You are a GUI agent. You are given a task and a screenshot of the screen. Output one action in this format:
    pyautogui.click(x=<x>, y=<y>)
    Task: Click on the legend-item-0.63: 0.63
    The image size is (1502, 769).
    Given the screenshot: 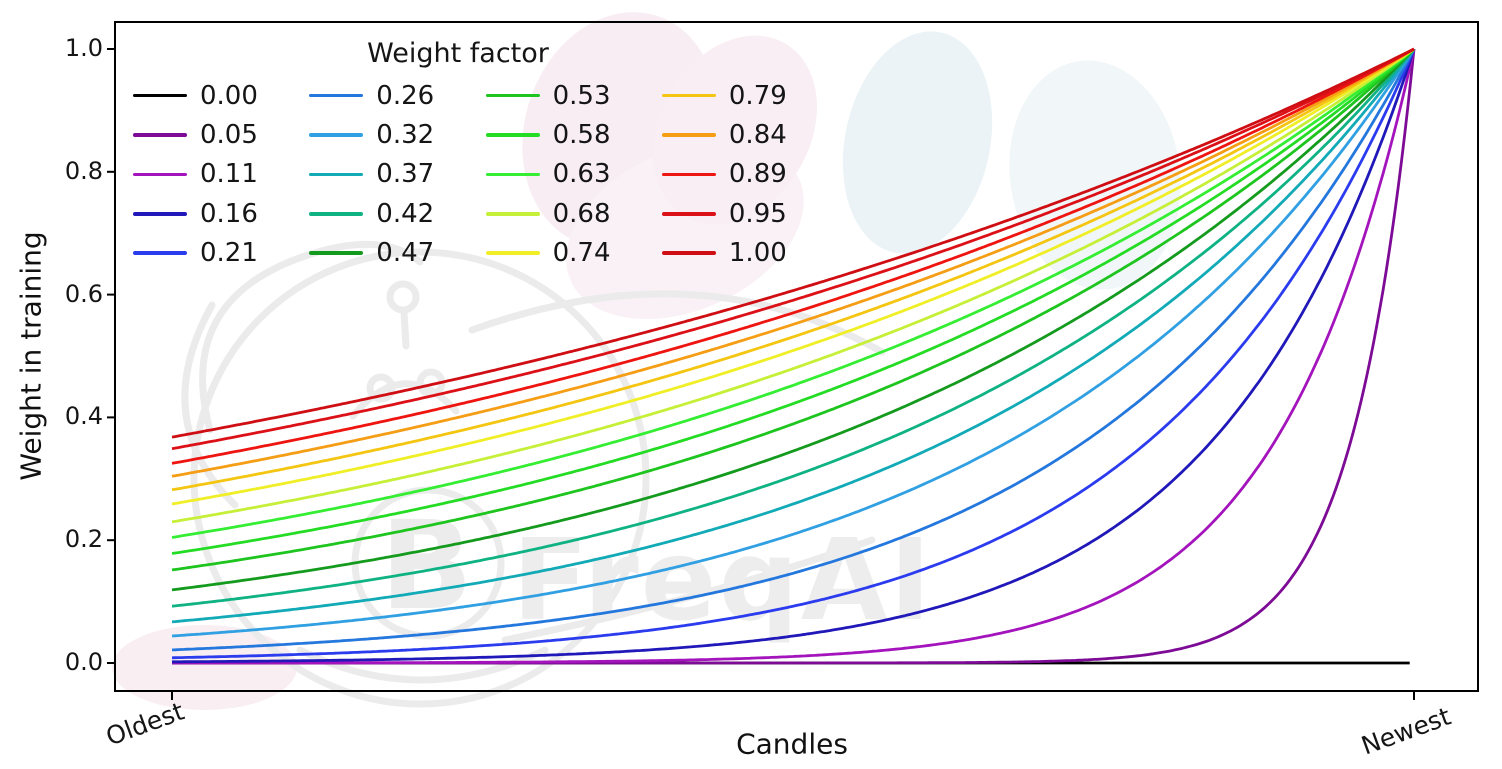 What is the action you would take?
    pyautogui.click(x=573, y=174)
    